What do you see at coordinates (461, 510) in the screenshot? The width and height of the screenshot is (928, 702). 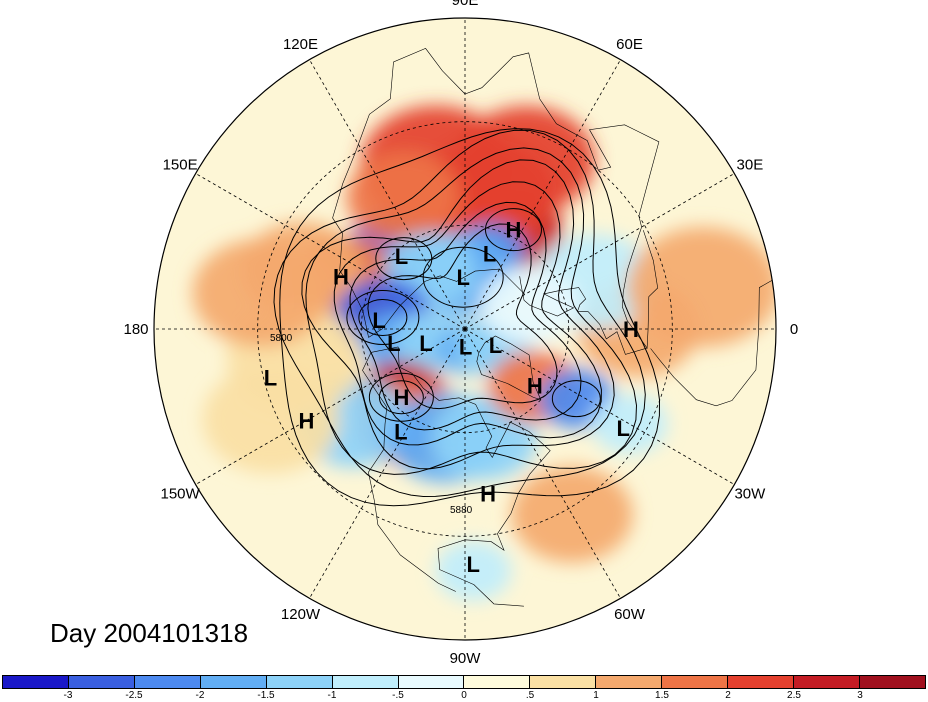 I see `contour-label-5880: 5880` at bounding box center [461, 510].